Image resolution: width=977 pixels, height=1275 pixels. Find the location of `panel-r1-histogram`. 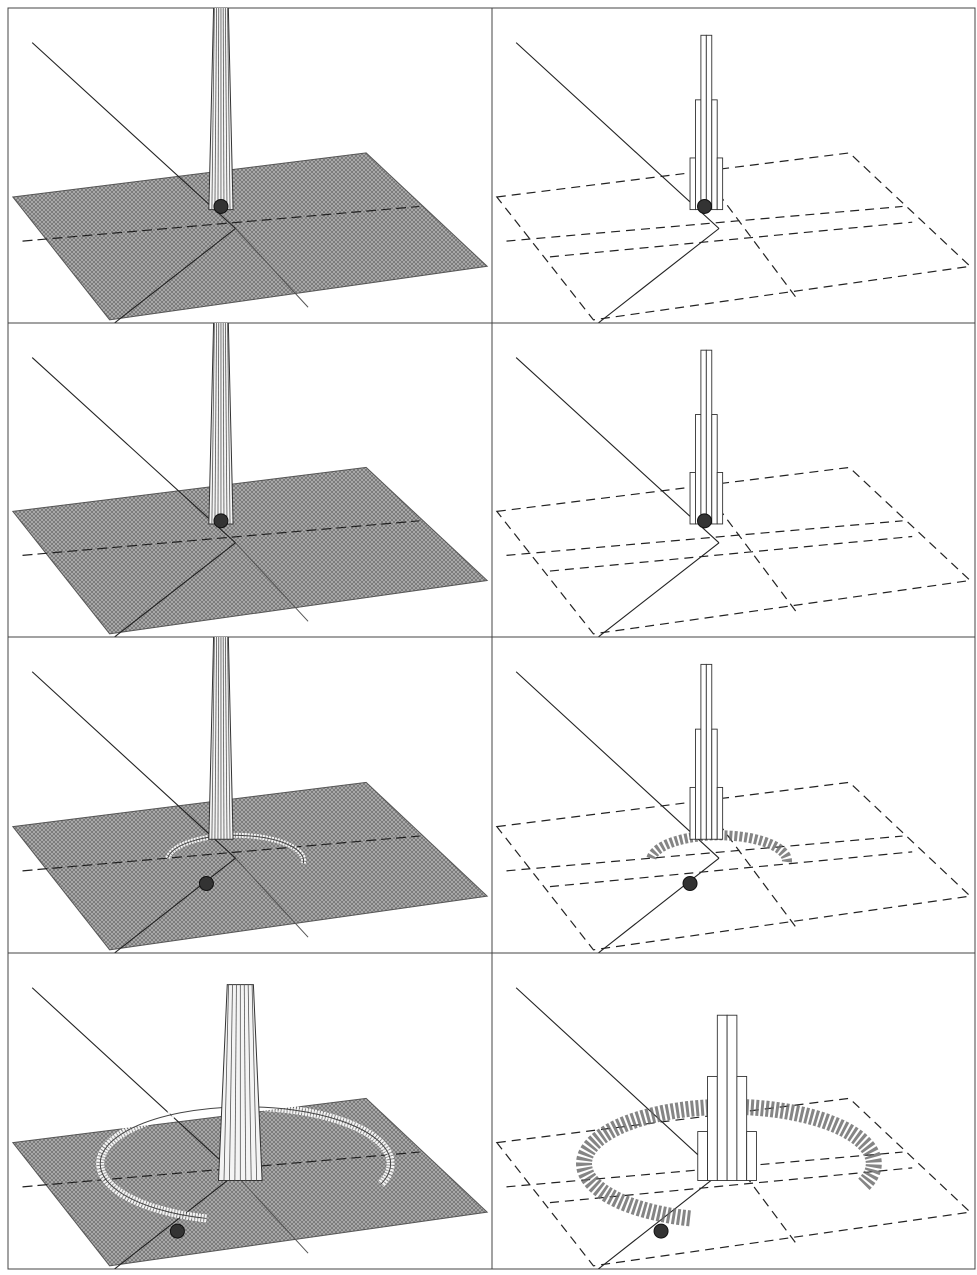

panel-r1-histogram is located at coordinates (733, 165).